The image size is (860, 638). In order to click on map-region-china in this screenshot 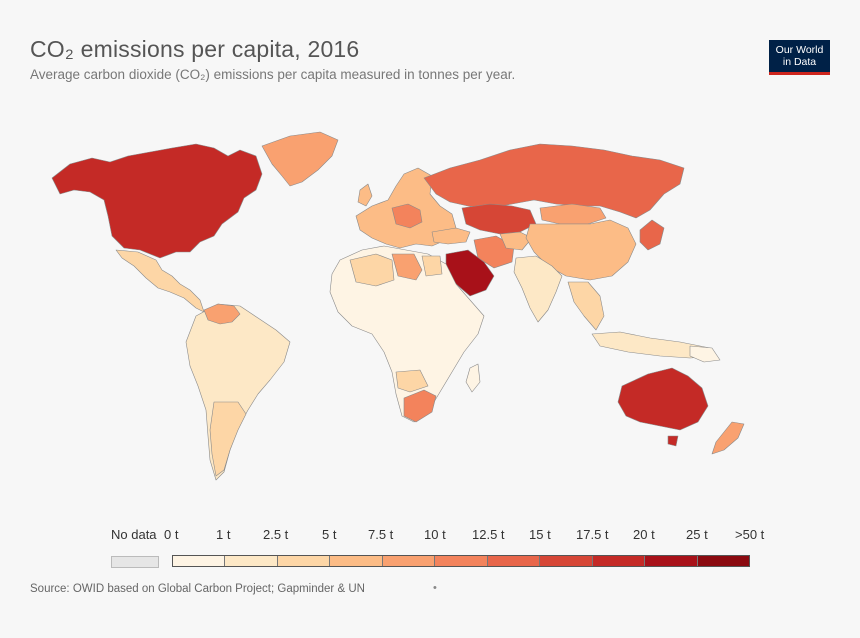, I will do `click(581, 250)`.